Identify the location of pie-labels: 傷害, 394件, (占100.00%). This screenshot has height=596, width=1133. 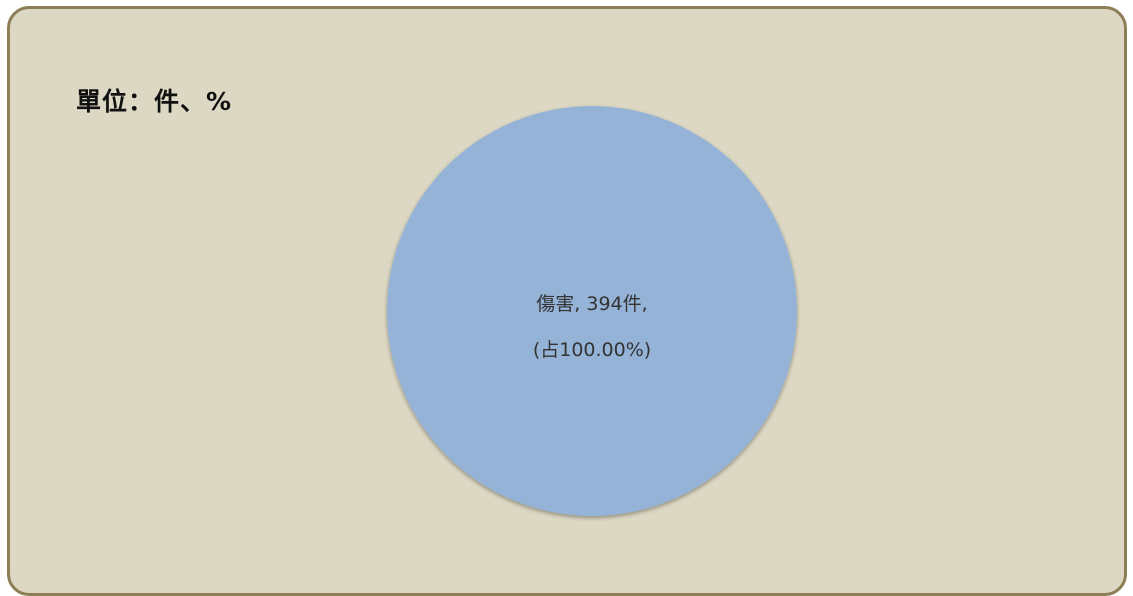
(592, 327).